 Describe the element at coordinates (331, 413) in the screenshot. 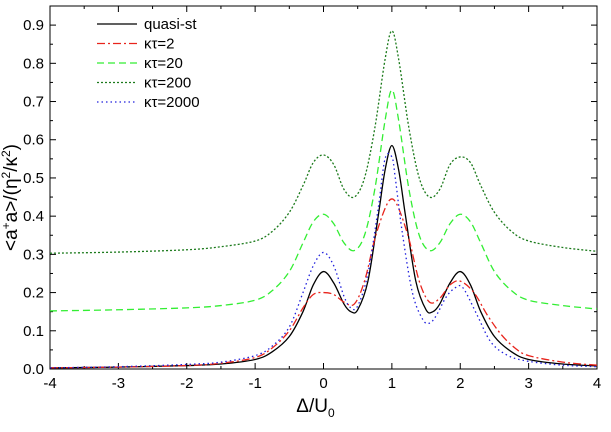

I see `x-axis-title-subscript: 0` at that location.